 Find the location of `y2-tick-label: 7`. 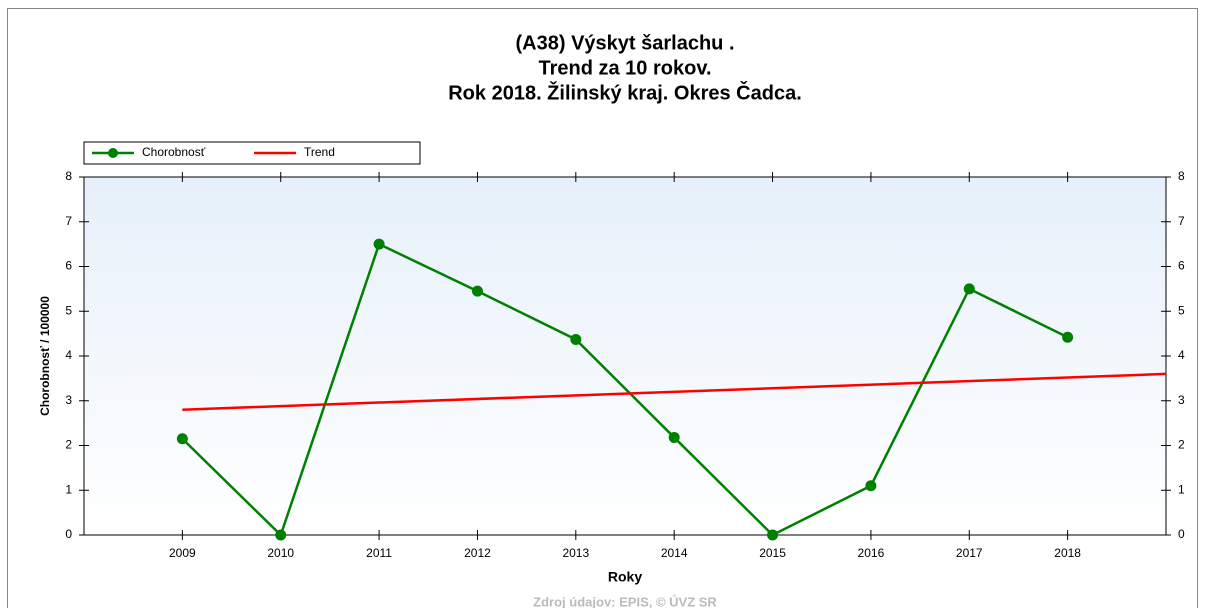

y2-tick-label: 7 is located at coordinates (1181, 221).